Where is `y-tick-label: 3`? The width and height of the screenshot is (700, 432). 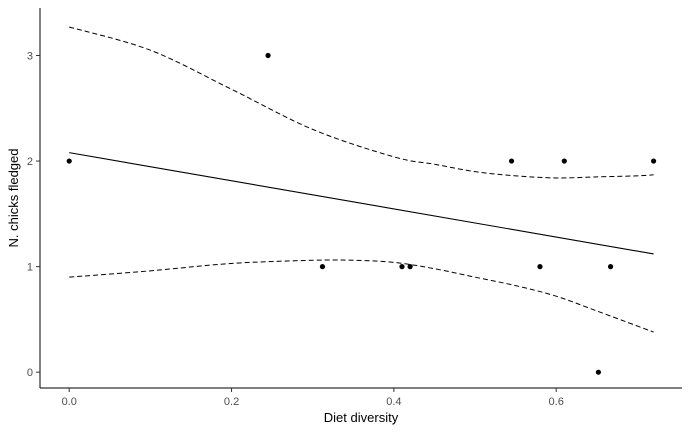 y-tick-label: 3 is located at coordinates (30, 57).